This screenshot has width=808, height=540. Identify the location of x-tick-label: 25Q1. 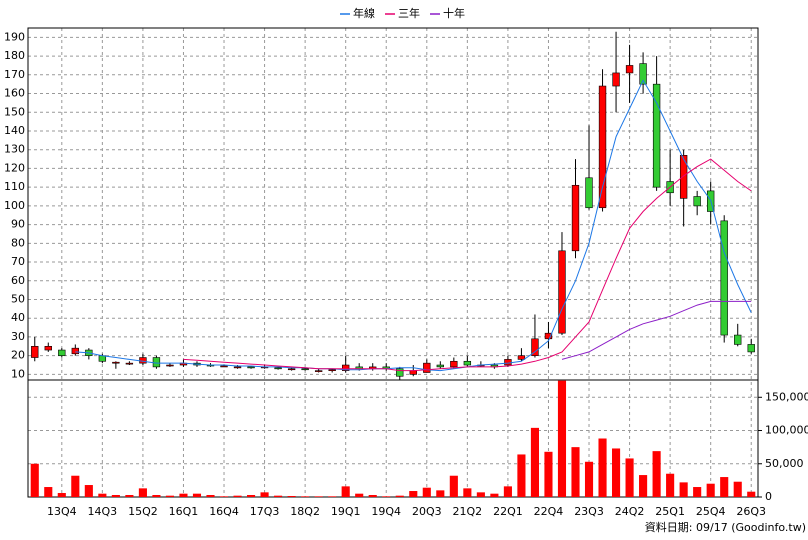
(670, 511).